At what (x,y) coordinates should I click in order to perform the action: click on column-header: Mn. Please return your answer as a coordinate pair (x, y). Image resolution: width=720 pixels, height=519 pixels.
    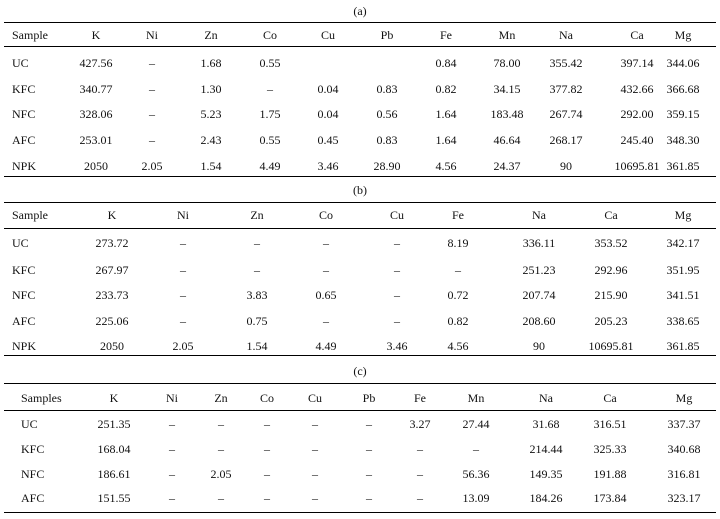
    Looking at the image, I should click on (507, 35).